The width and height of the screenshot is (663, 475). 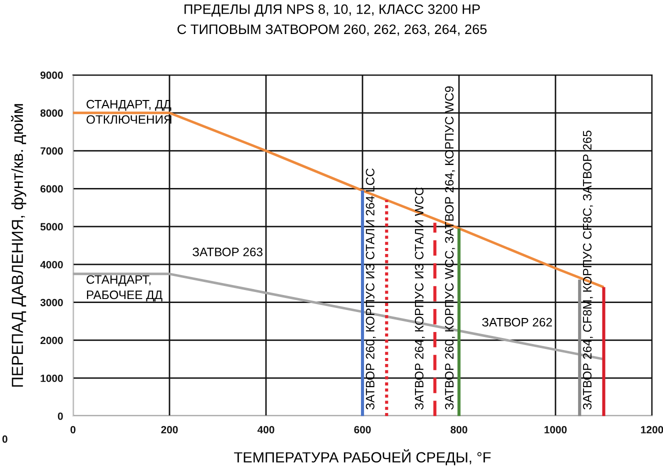 What do you see at coordinates (265, 430) in the screenshot?
I see `x-tick-label: 400` at bounding box center [265, 430].